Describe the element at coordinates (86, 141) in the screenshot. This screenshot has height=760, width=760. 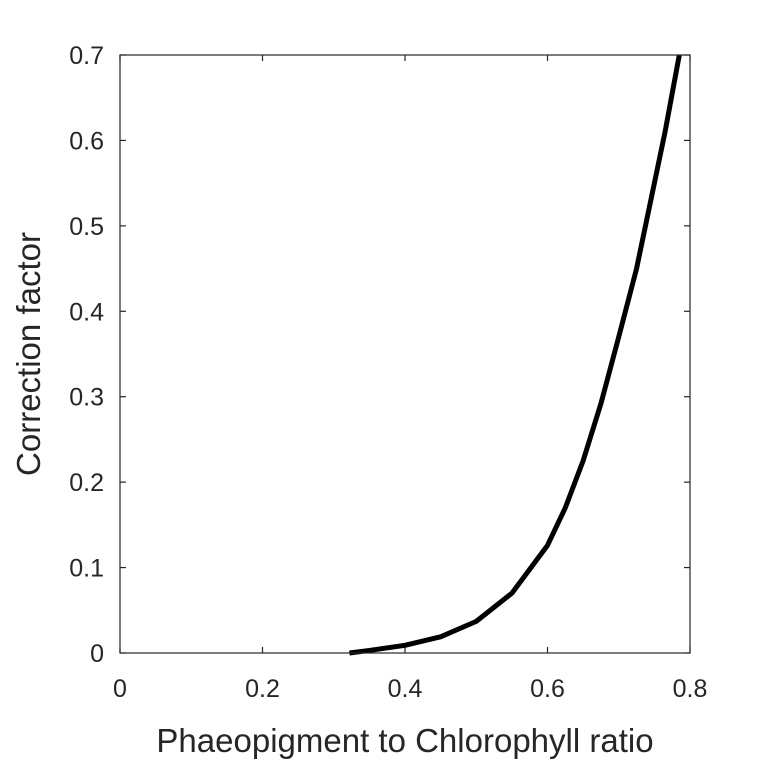
I see `y-tick-label: 0.6` at that location.